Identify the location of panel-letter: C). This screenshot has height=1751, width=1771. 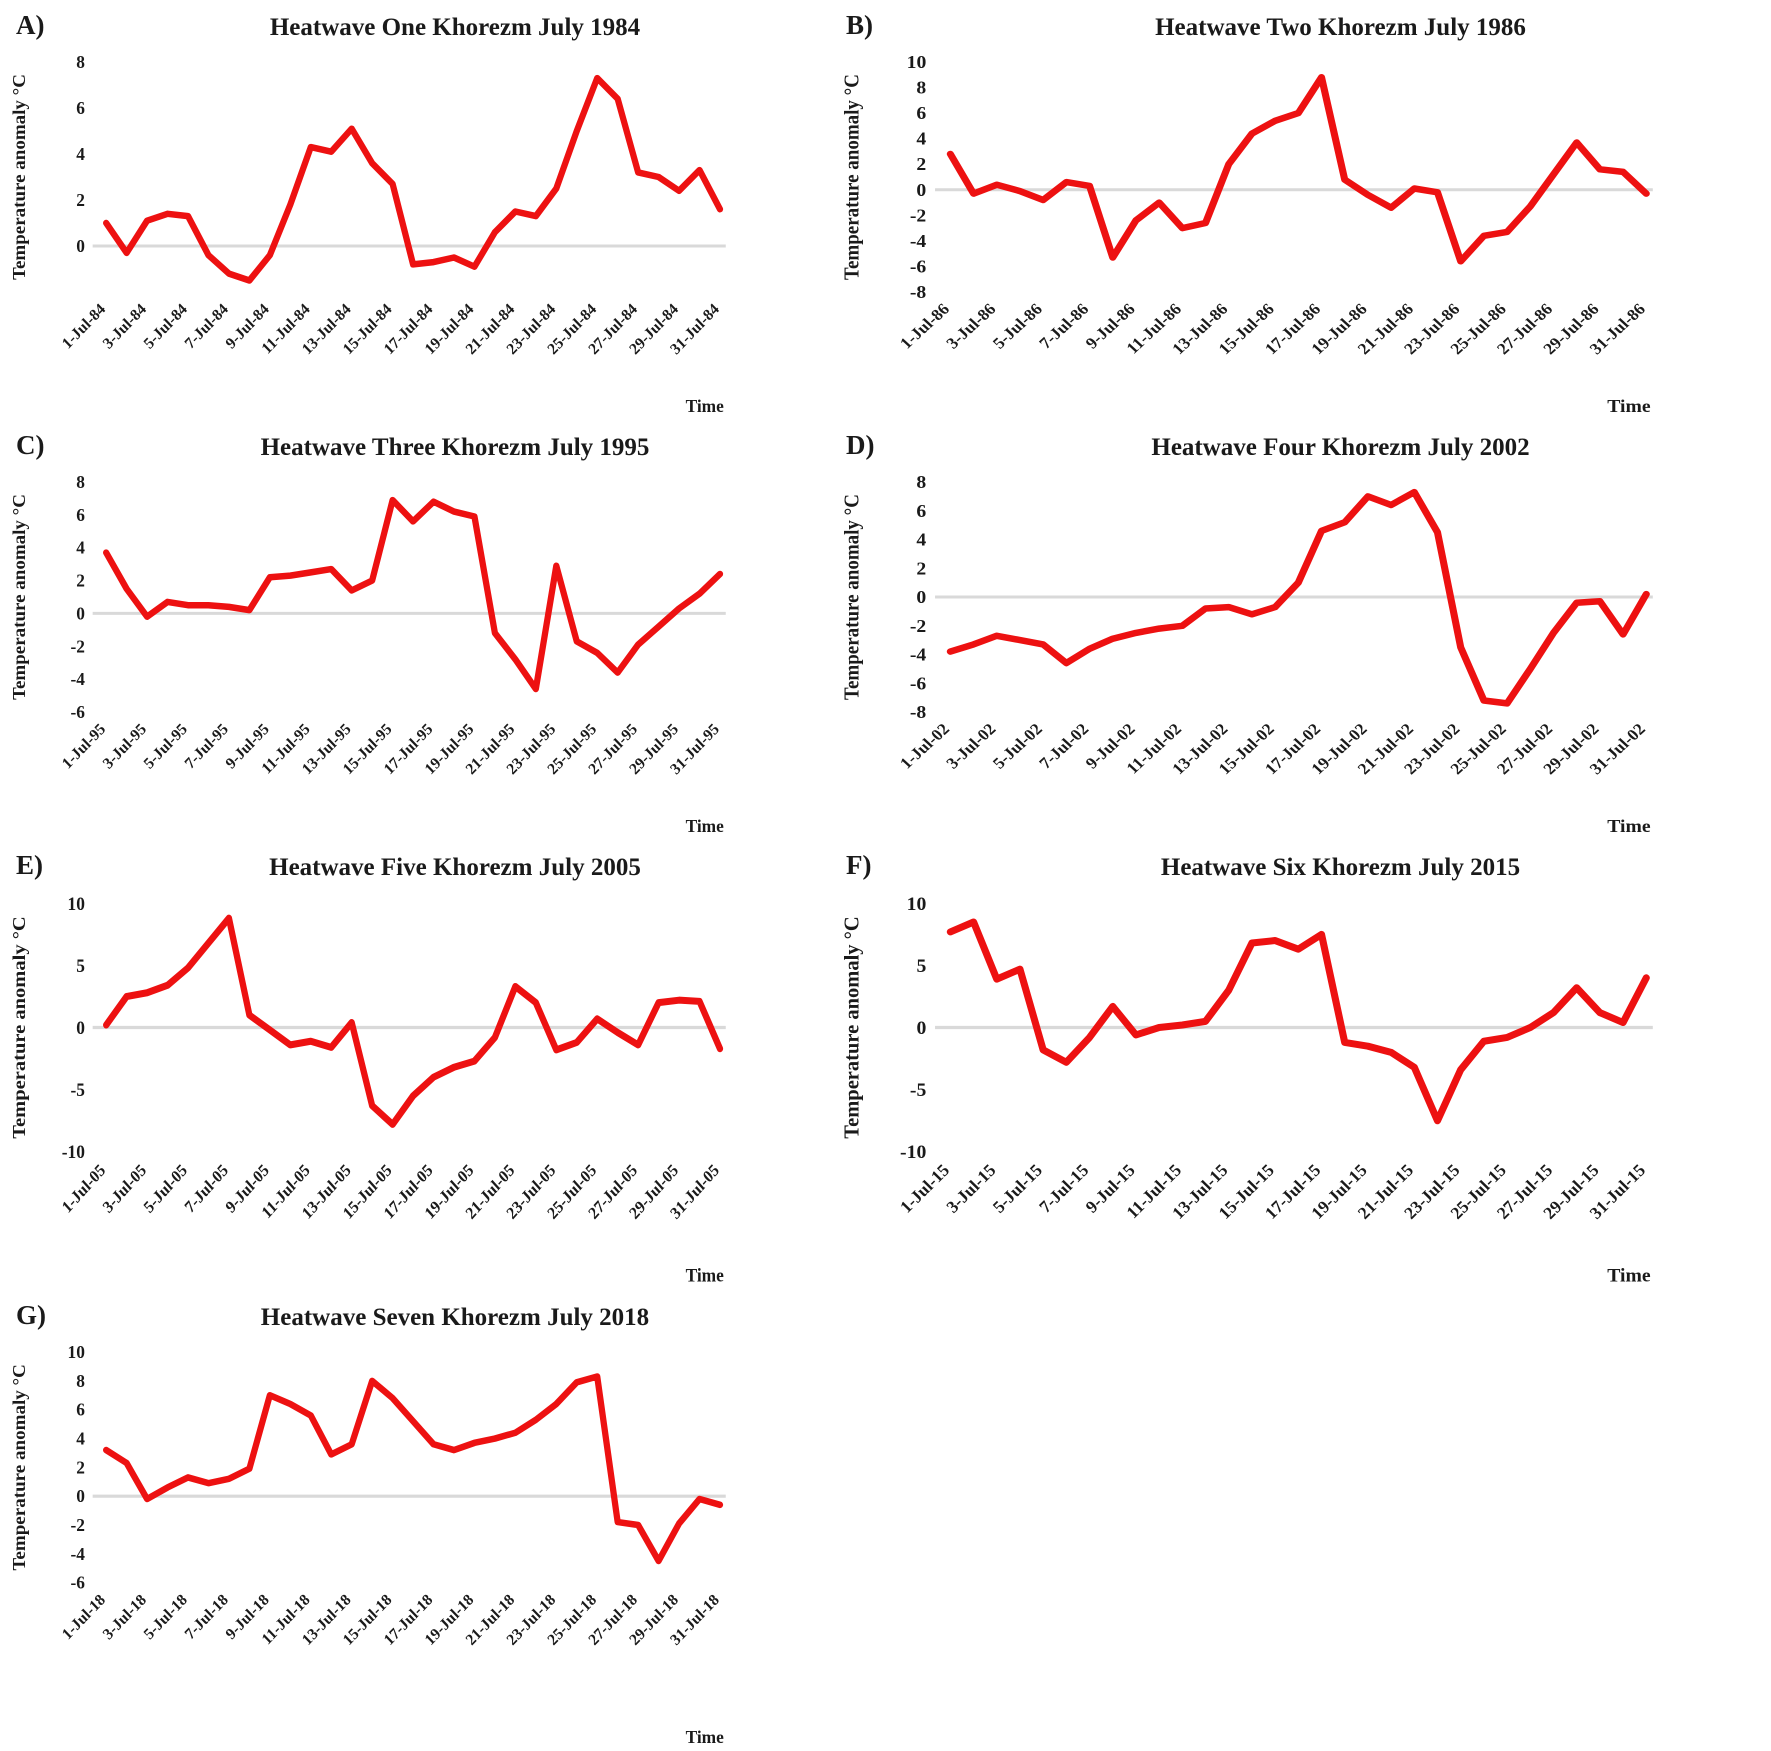
(30, 445).